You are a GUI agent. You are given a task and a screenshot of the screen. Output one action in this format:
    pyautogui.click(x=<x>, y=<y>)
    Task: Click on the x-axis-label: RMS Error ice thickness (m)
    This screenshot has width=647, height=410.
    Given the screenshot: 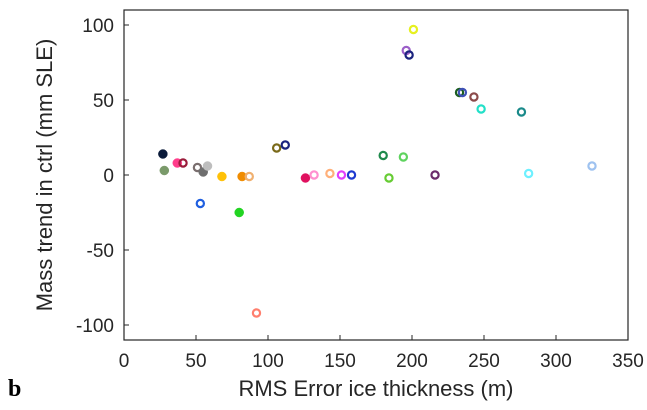 What is the action you would take?
    pyautogui.click(x=375, y=388)
    